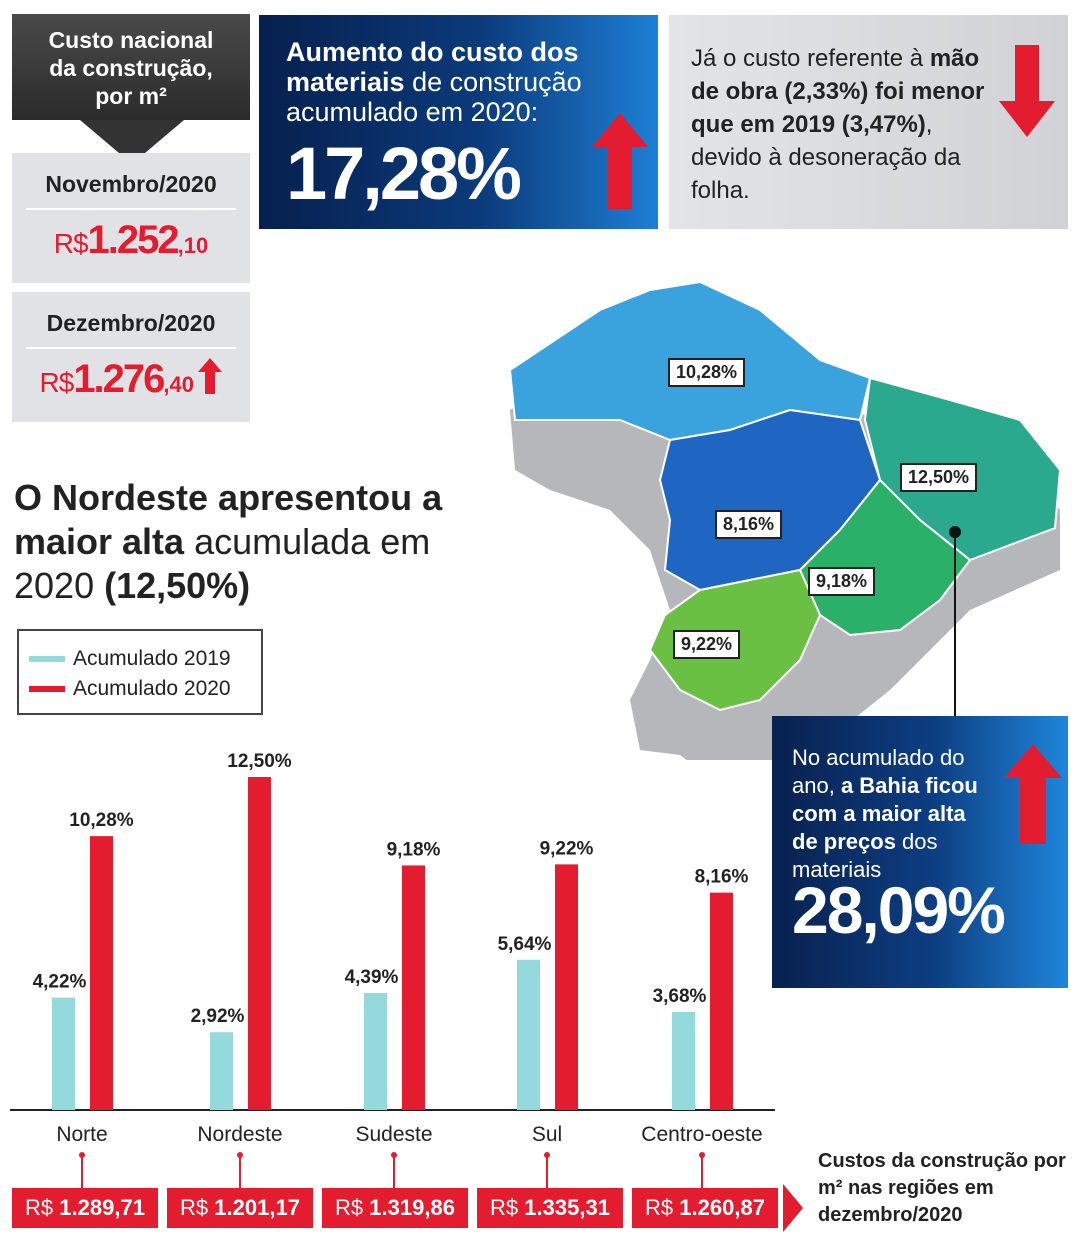 This screenshot has height=1253, width=1080. What do you see at coordinates (152, 688) in the screenshot?
I see `legend-label: Acumulado 2020` at bounding box center [152, 688].